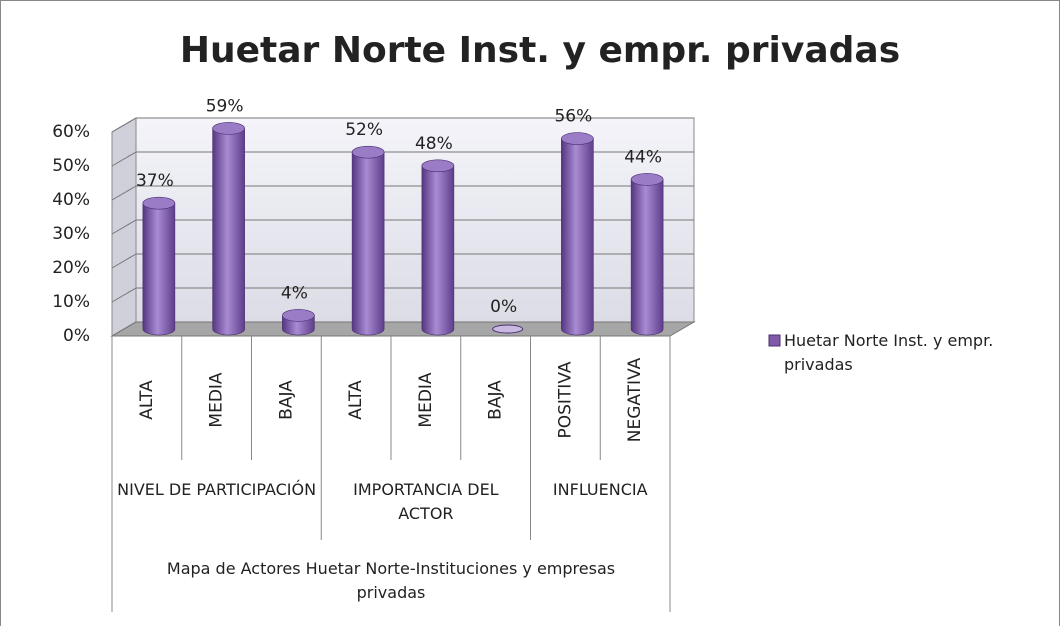 This screenshot has width=1060, height=626. What do you see at coordinates (600, 489) in the screenshot?
I see `group-label: INFLUENCIA` at bounding box center [600, 489].